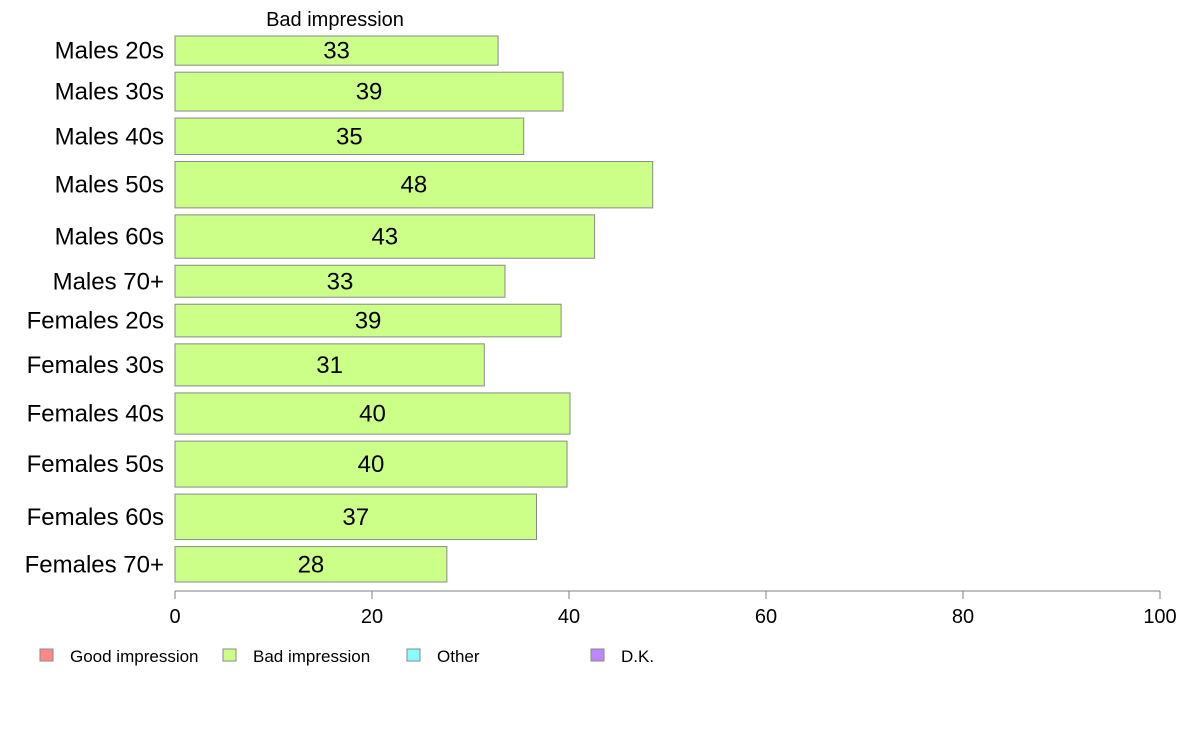 This screenshot has height=736, width=1188. I want to click on x-tick-label: 0, so click(174, 617).